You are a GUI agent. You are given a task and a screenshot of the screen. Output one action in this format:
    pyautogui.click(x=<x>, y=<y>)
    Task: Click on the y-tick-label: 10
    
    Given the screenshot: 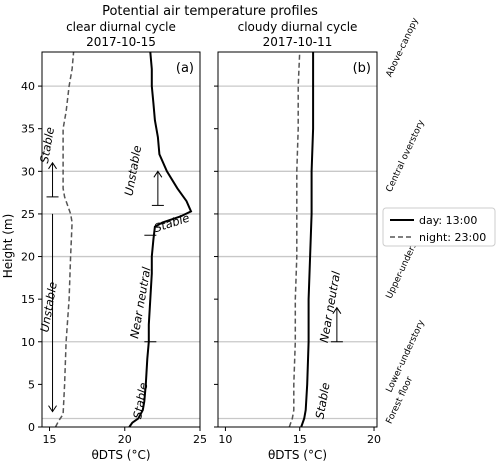 What is the action you would take?
    pyautogui.click(x=28, y=342)
    